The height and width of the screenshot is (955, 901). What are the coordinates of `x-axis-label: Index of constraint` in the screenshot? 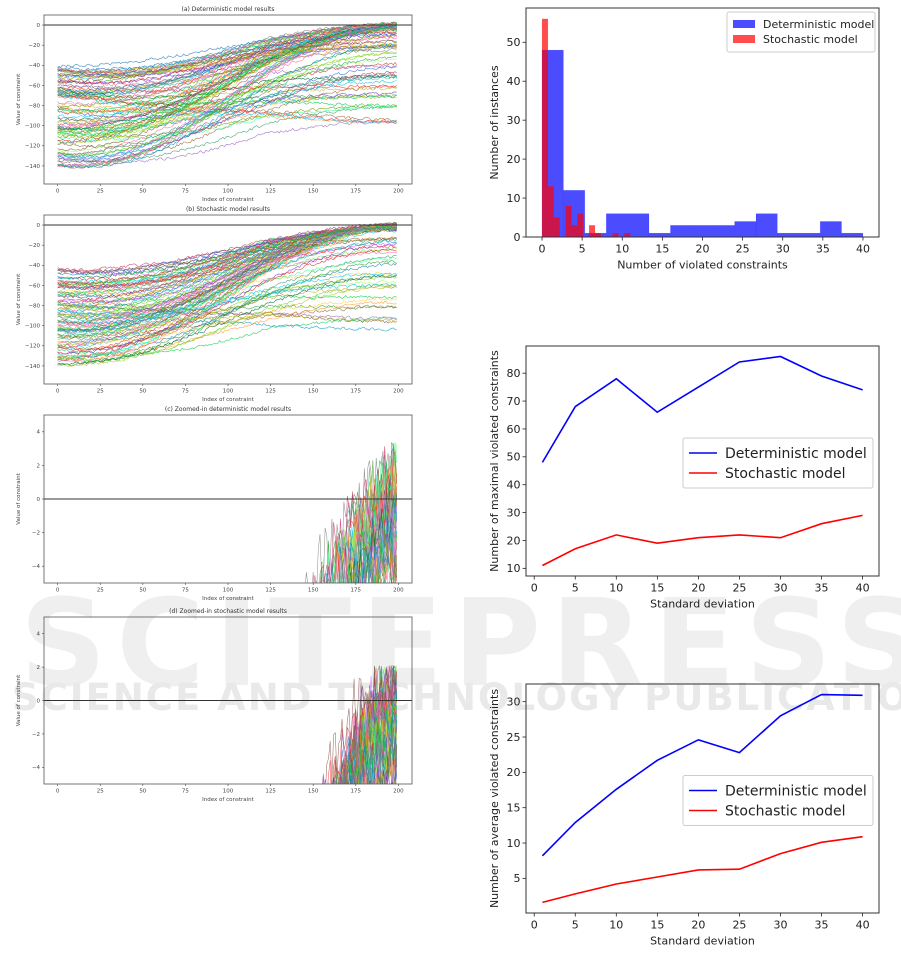 It's located at (228, 599).